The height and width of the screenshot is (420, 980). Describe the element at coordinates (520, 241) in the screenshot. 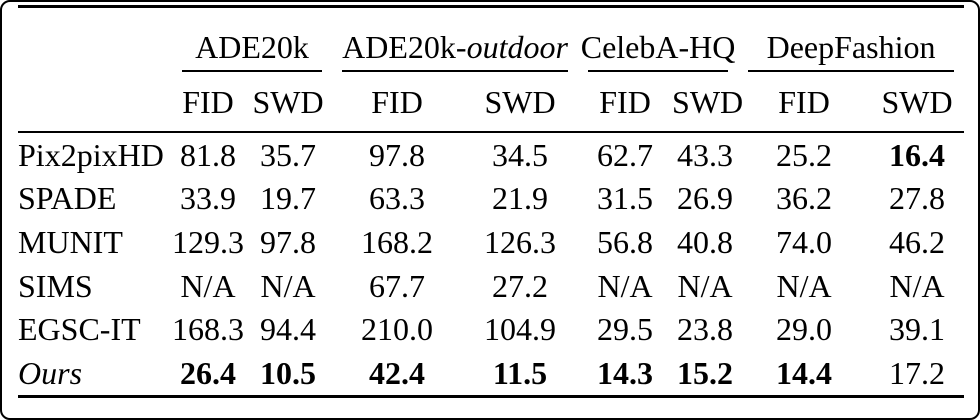

I see `metric-value-cell: 126.3` at that location.